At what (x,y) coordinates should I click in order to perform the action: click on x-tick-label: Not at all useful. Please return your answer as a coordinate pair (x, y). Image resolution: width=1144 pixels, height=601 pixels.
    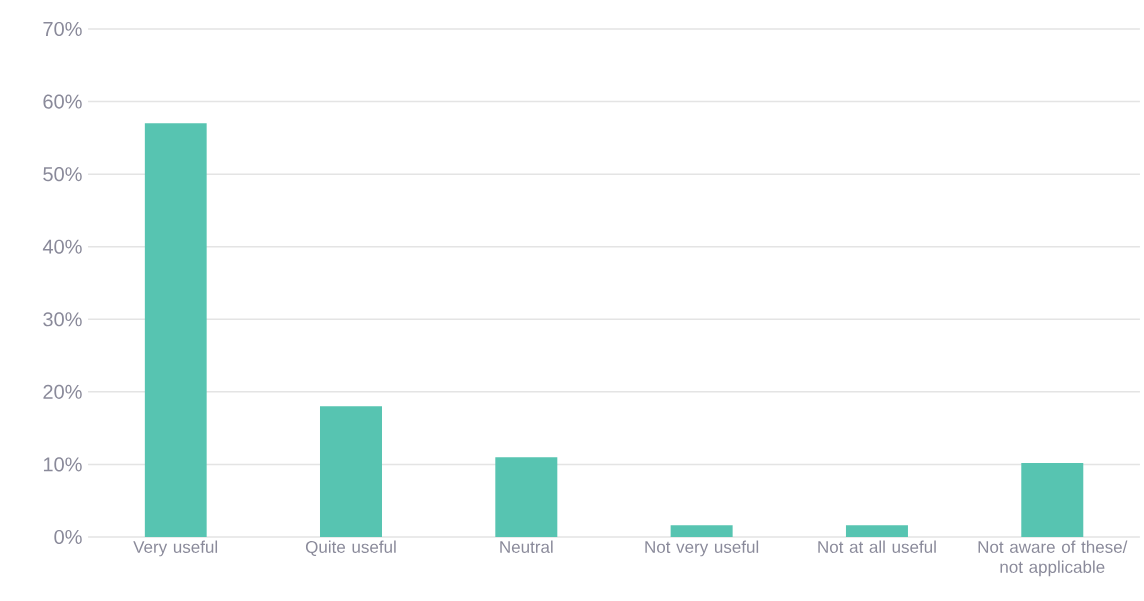
    Looking at the image, I should click on (877, 547).